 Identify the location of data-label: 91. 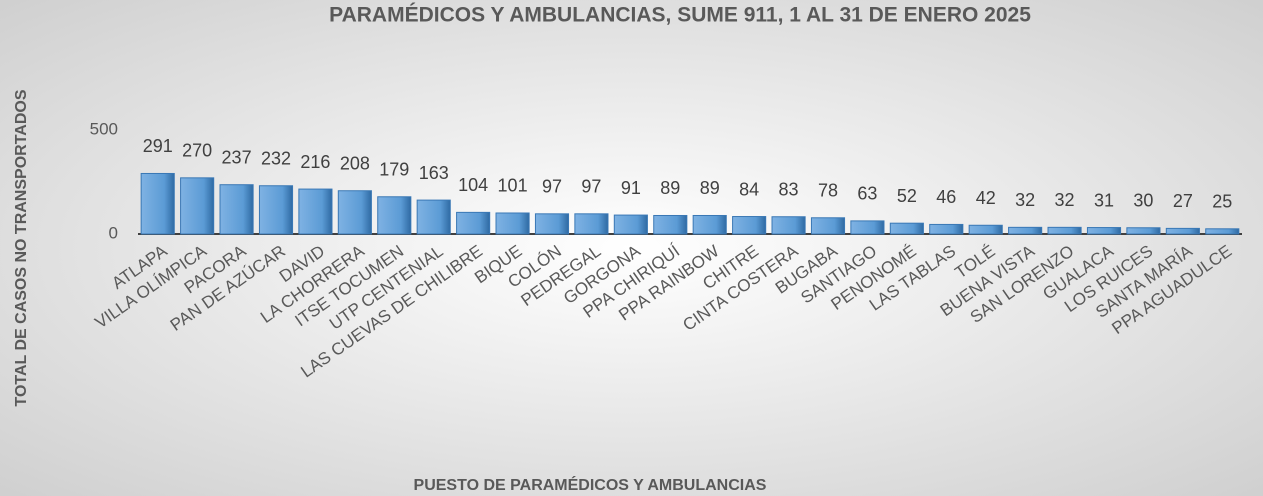
(631, 188).